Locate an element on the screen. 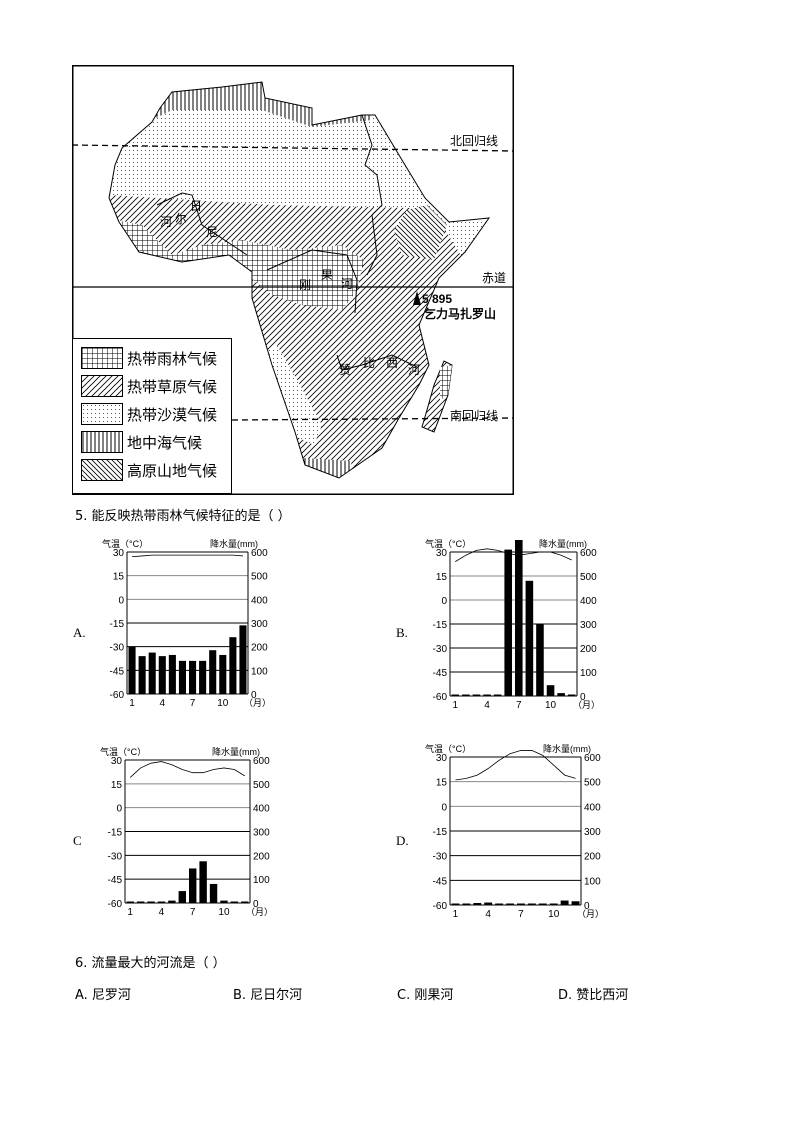 The height and width of the screenshot is (1123, 794). precip-tick-label: 100 is located at coordinates (259, 671).